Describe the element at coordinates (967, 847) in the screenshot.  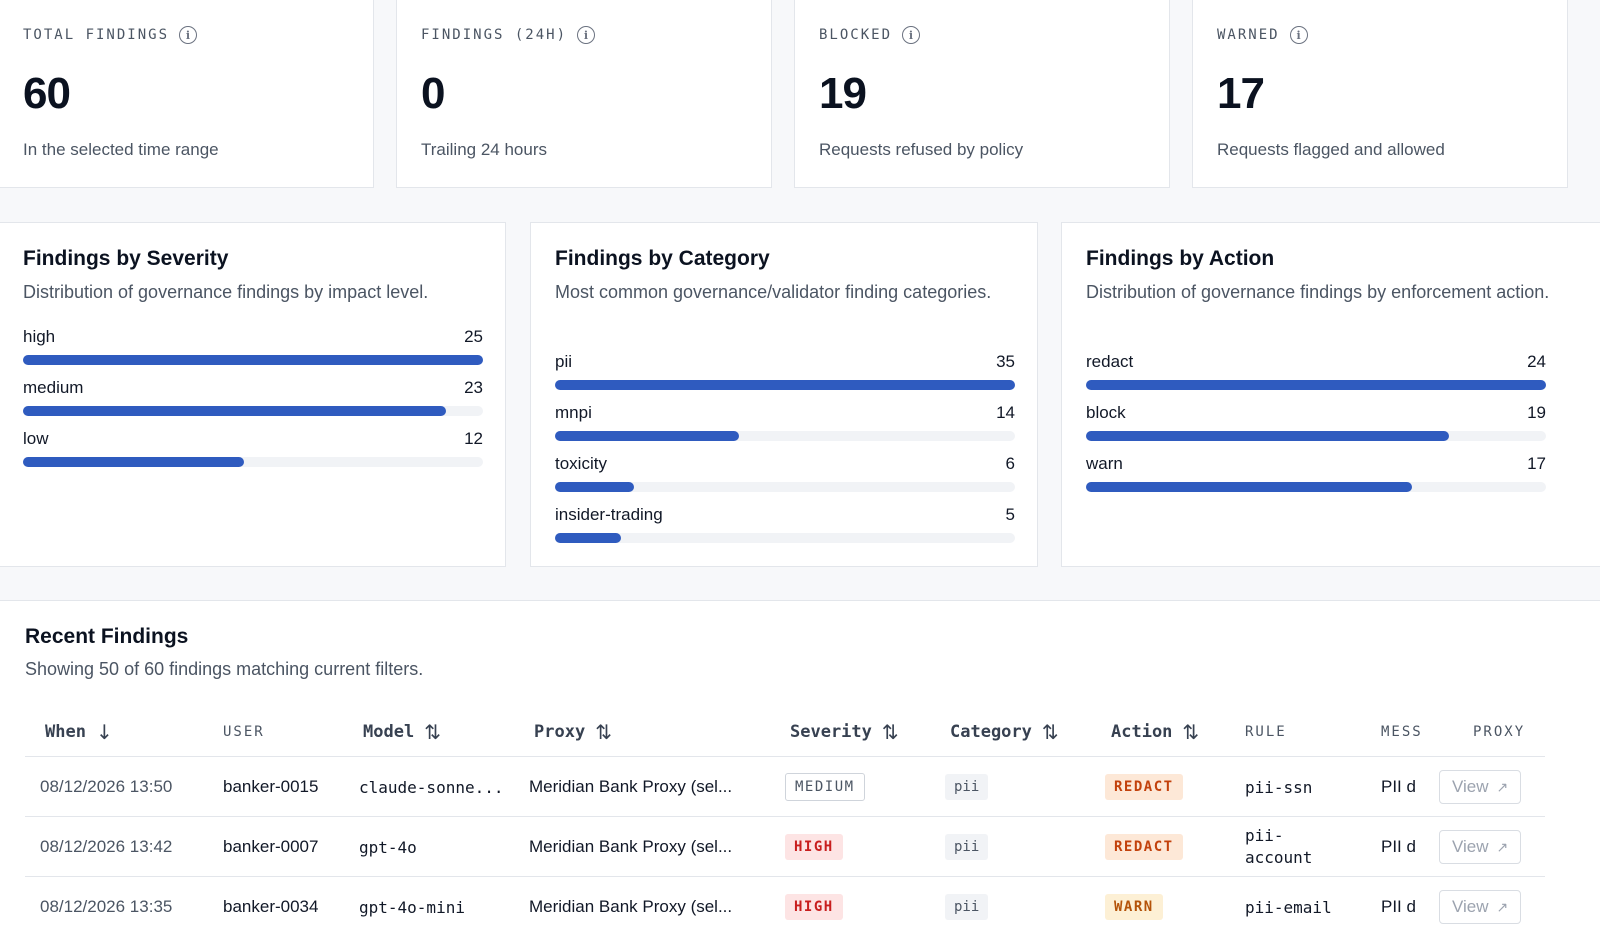
I see `cell-category: pii` at that location.